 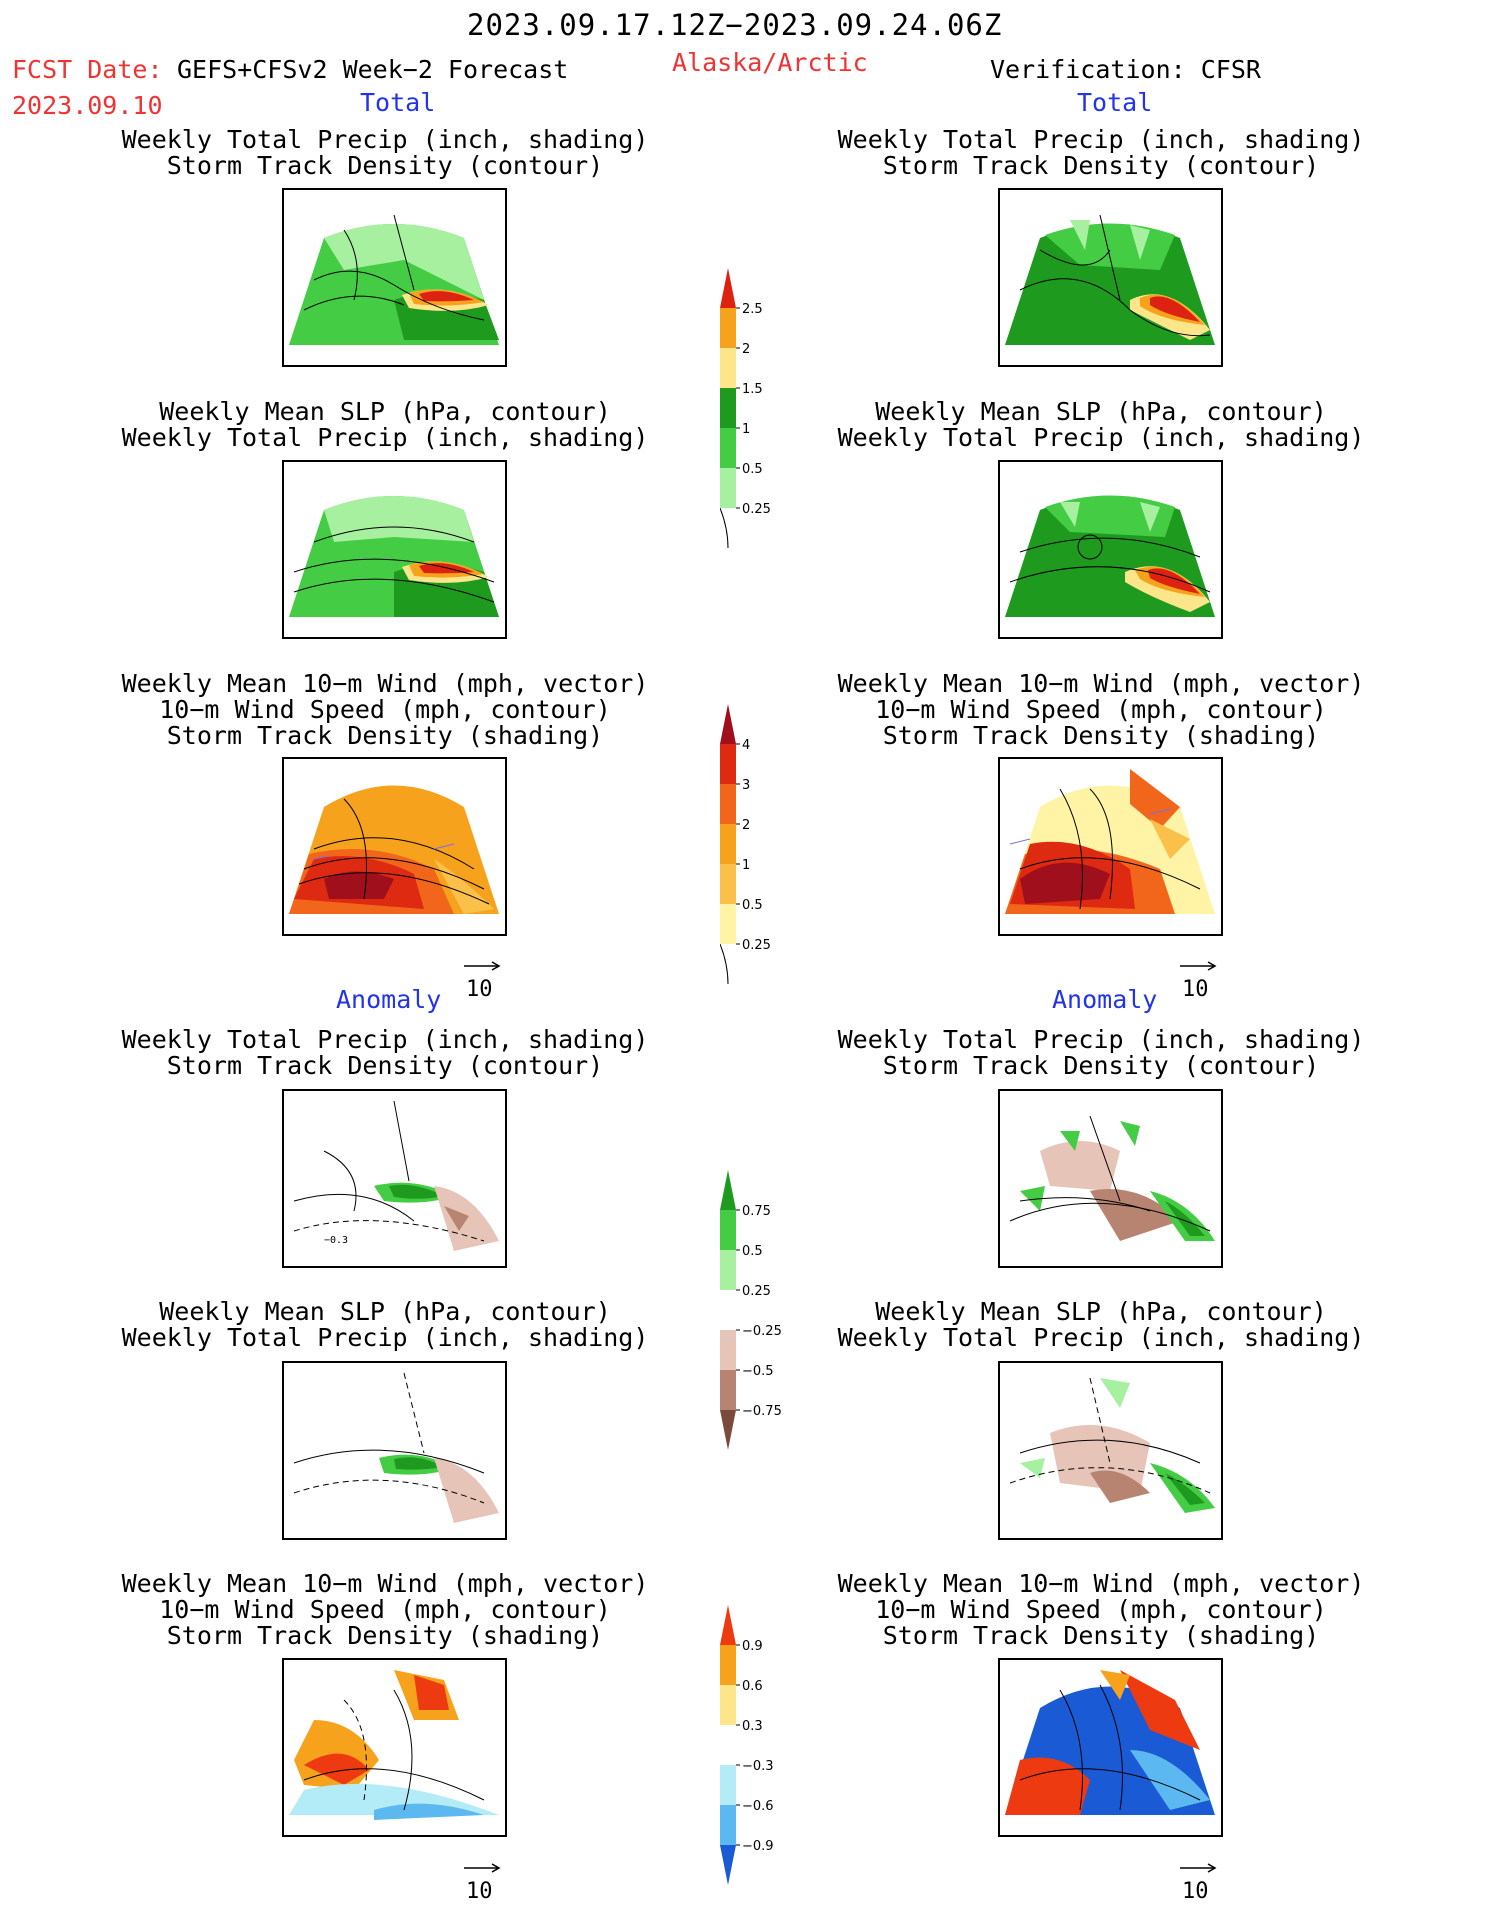 What do you see at coordinates (336, 1240) in the screenshot?
I see `contour-label: −0.3` at bounding box center [336, 1240].